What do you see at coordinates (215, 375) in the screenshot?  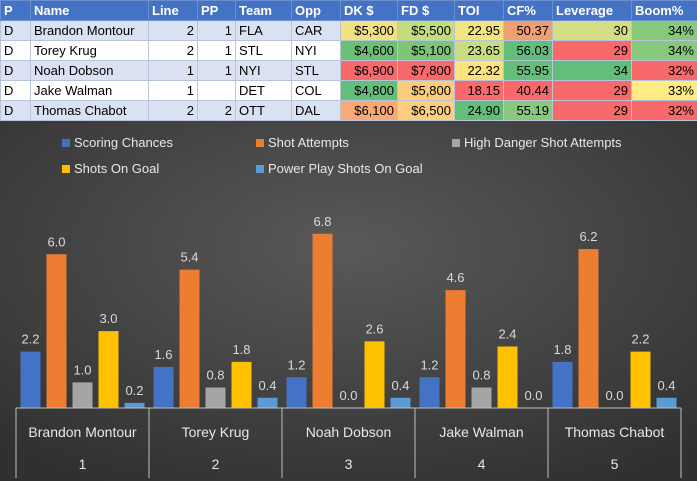 I see `data-label: 0.8` at bounding box center [215, 375].